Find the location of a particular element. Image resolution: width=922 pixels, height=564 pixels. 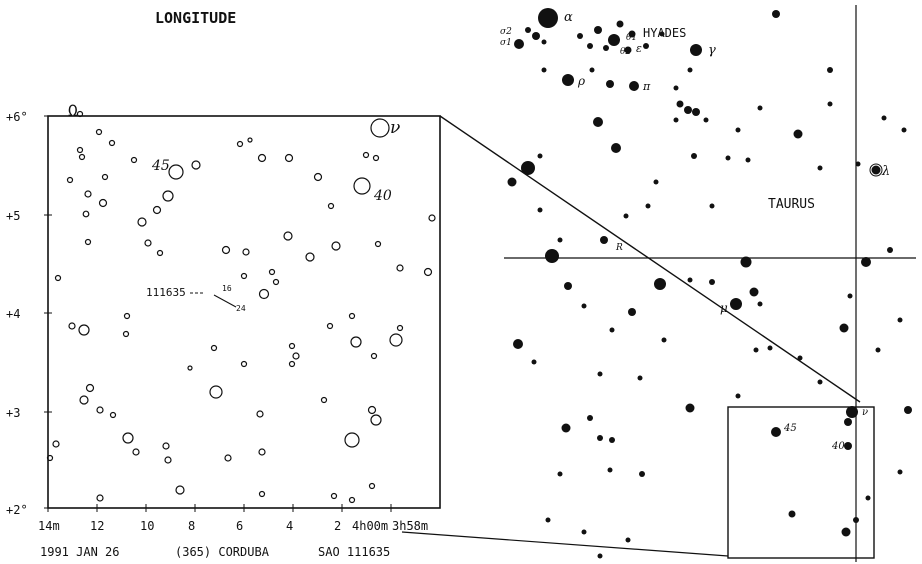

x-tick-4h00m: 4h00m is located at coordinates (370, 526).